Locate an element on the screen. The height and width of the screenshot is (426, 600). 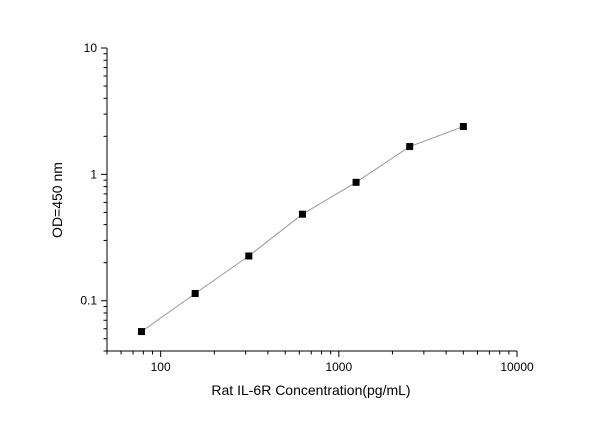
x-tick-label: 10000 is located at coordinates (517, 367).